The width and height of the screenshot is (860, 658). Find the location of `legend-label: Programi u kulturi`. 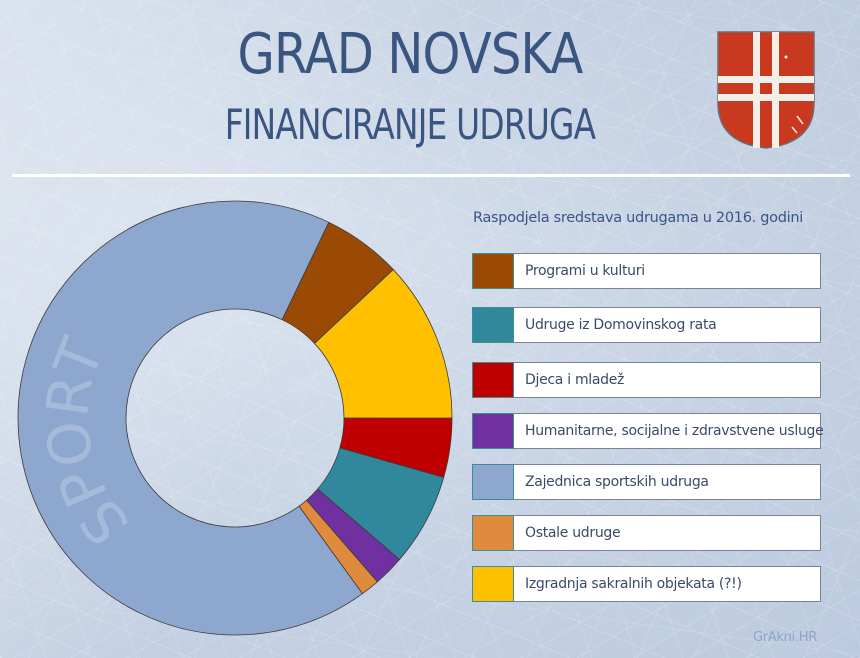

legend-label: Programi u kulturi is located at coordinates (585, 271).